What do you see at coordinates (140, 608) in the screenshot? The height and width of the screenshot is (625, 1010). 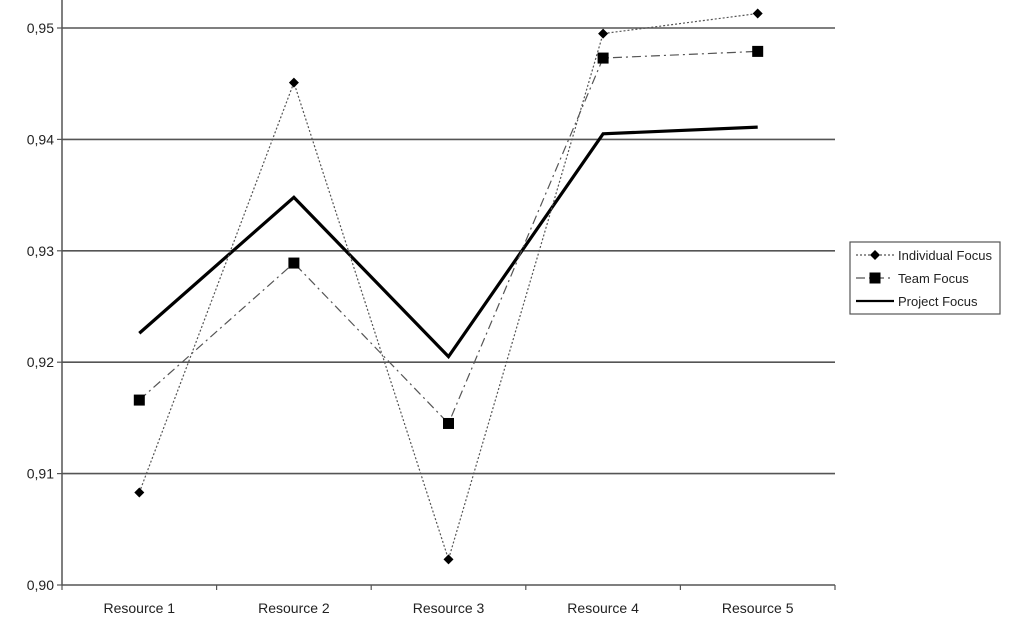 I see `x-tick-label: Resource 1` at bounding box center [140, 608].